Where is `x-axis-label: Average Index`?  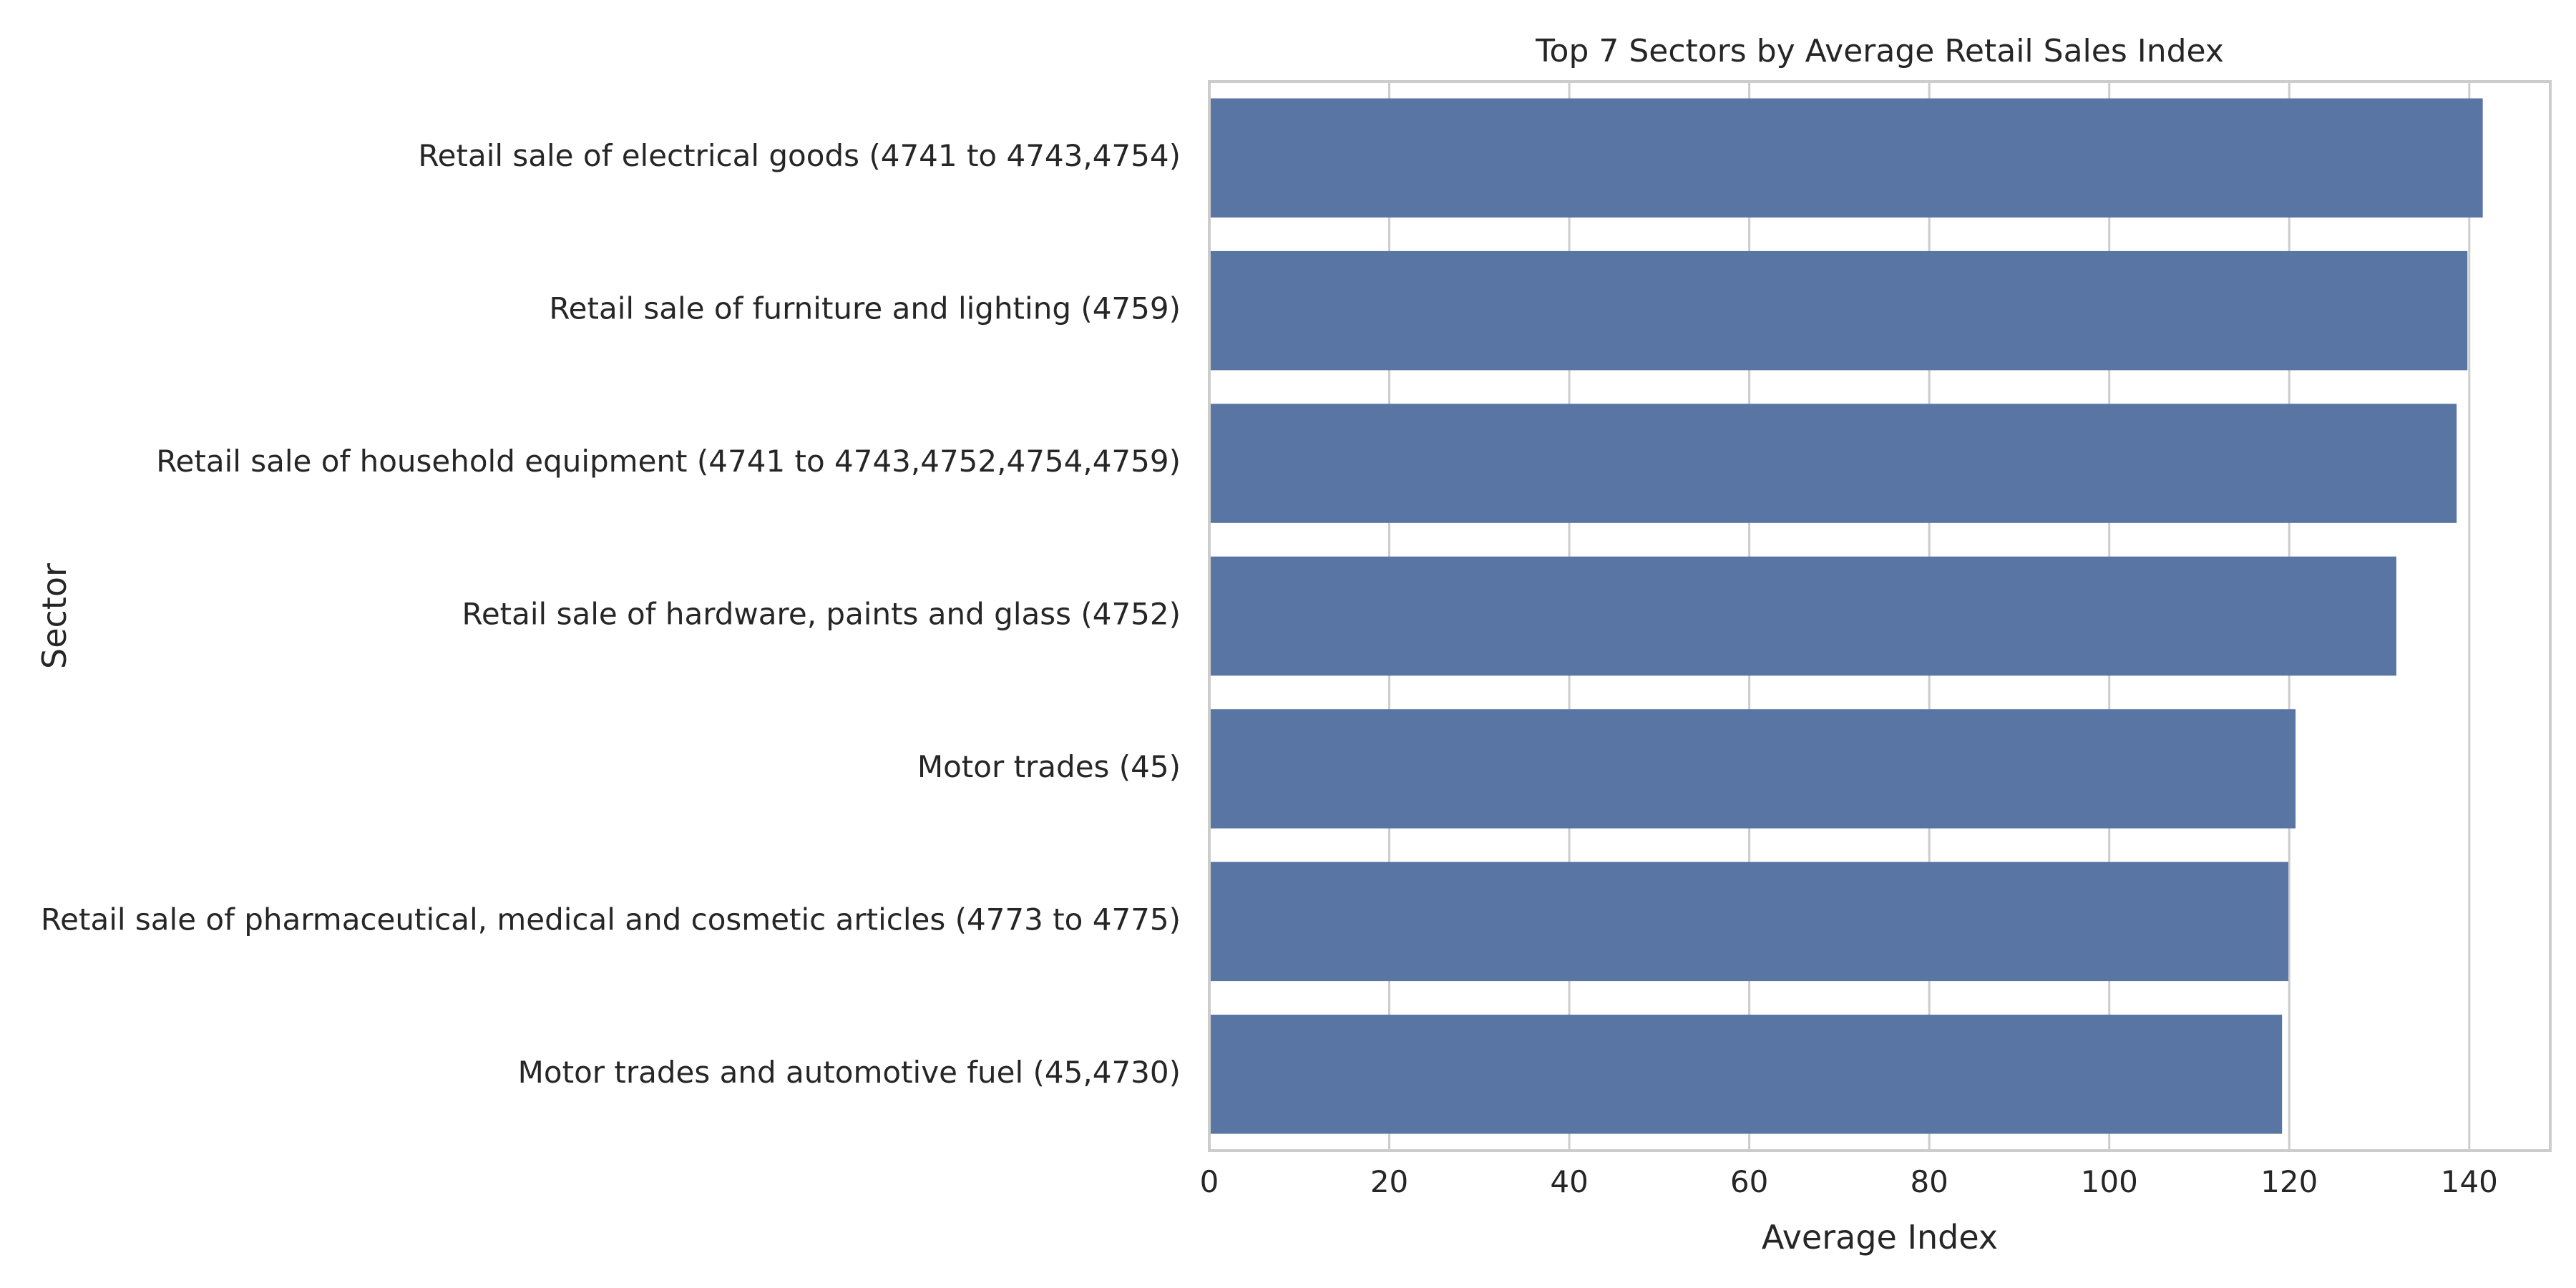
x-axis-label: Average Index is located at coordinates (1880, 1237).